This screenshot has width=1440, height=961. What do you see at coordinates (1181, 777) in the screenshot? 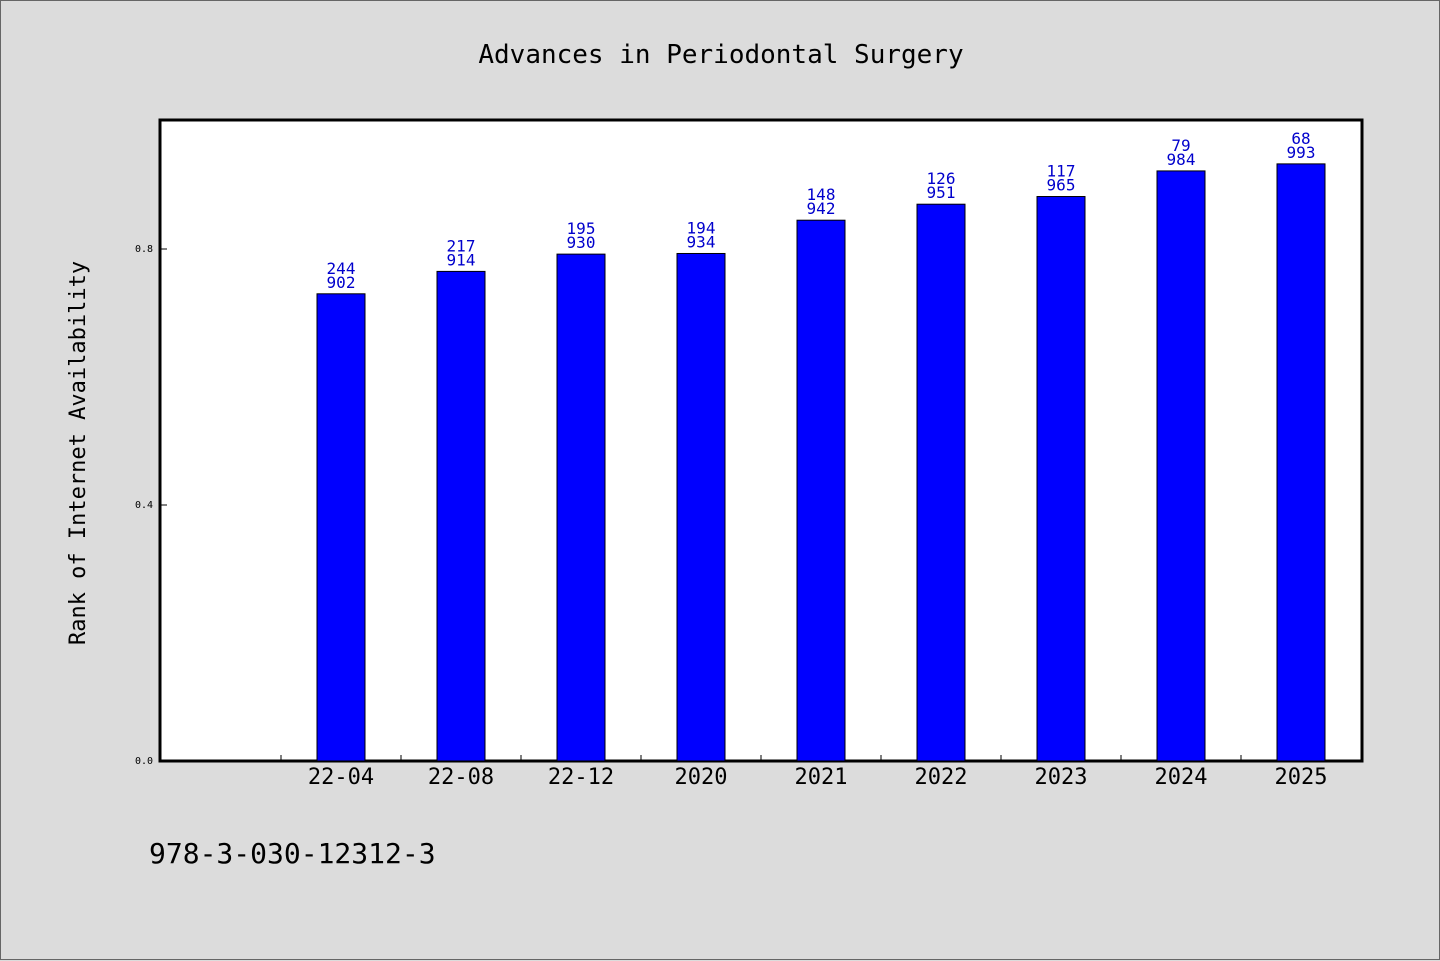
I see `x-tick-label-2024: 2024` at bounding box center [1181, 777].